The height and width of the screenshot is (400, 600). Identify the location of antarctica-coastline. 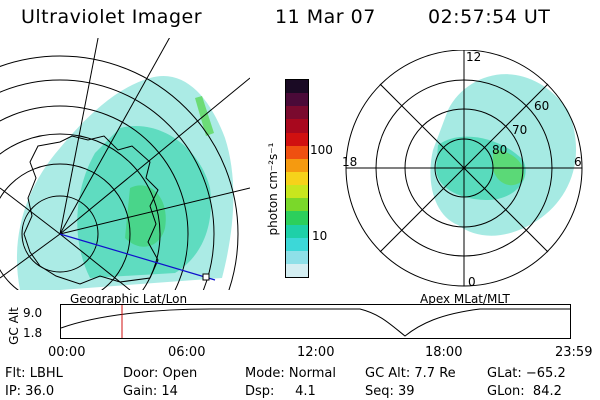
(91, 210).